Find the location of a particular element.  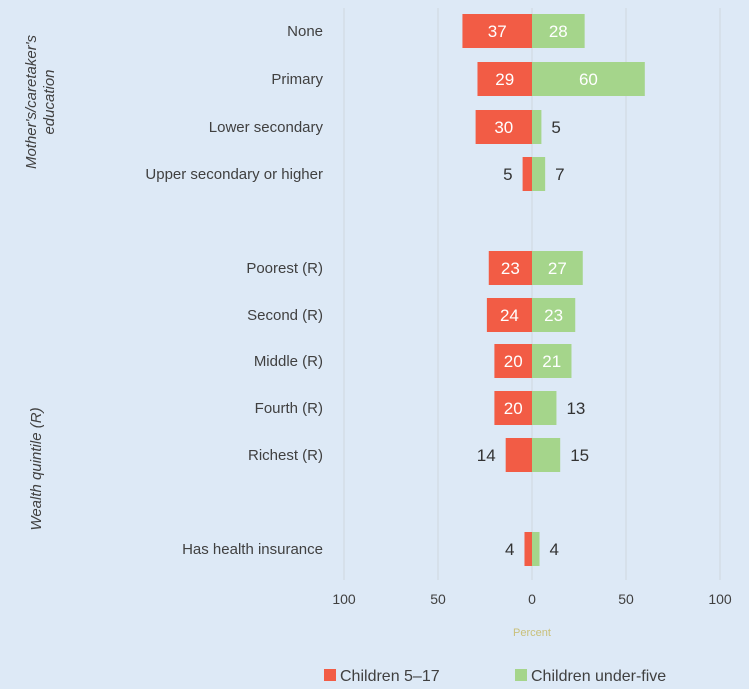

value-label: 28 is located at coordinates (558, 31).